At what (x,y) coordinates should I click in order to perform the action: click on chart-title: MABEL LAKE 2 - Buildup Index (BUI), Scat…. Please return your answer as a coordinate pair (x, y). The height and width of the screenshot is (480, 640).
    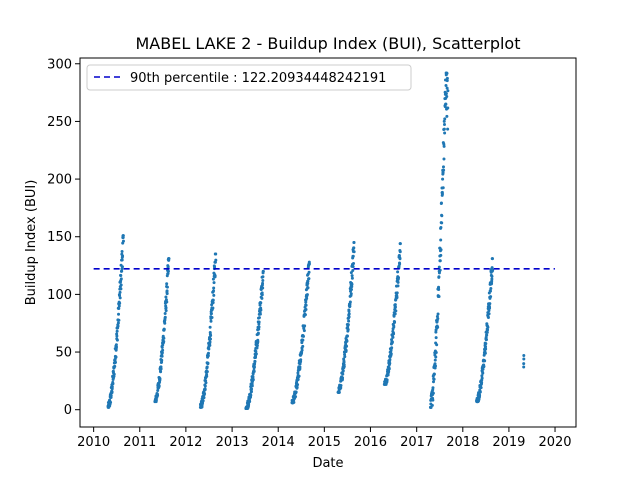
    Looking at the image, I should click on (327, 43).